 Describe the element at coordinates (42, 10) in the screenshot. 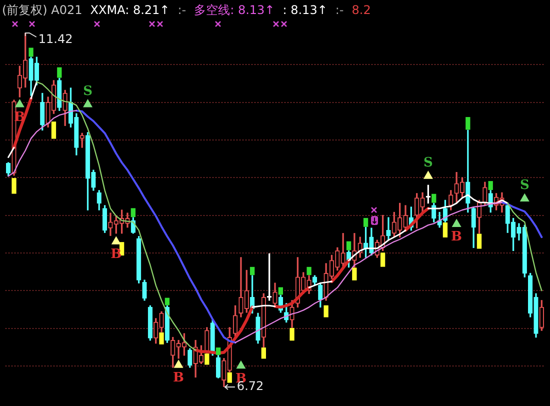

I see `chart-title: (前复权) A021` at that location.